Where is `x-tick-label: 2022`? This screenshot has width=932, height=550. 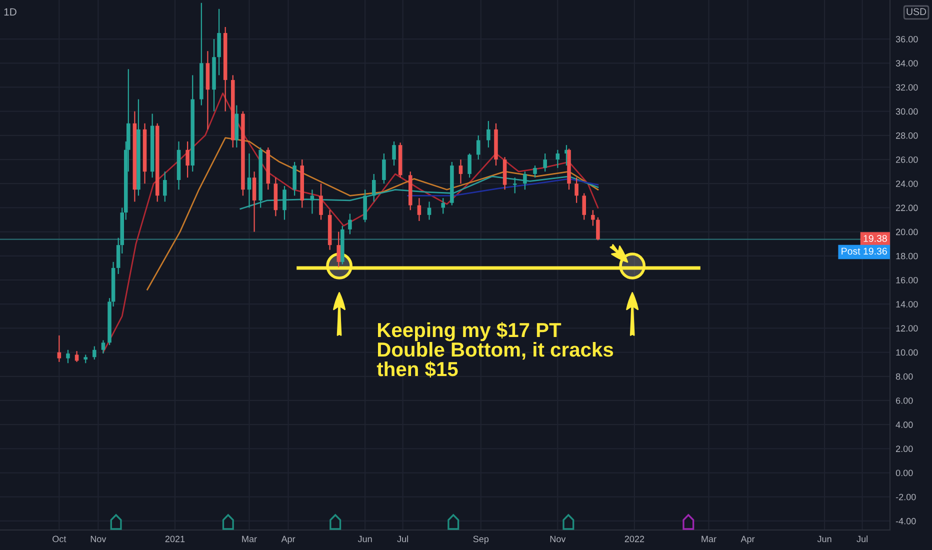 x-tick-label: 2022 is located at coordinates (634, 539).